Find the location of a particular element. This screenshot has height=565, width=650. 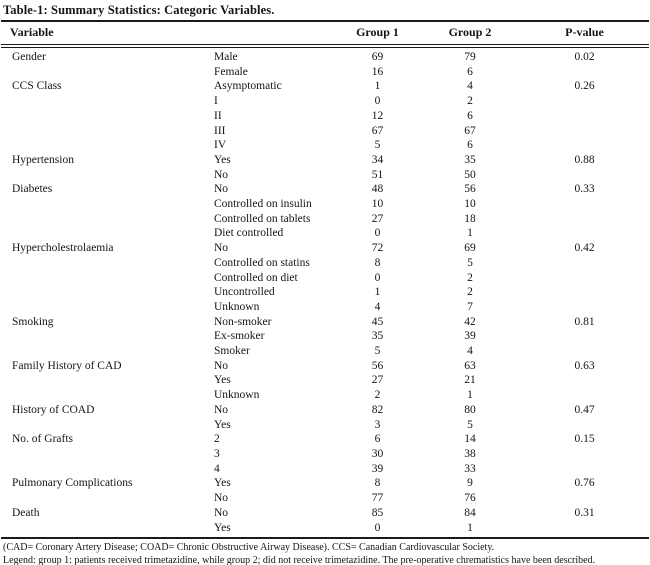

cell-group2: 79 is located at coordinates (470, 57).